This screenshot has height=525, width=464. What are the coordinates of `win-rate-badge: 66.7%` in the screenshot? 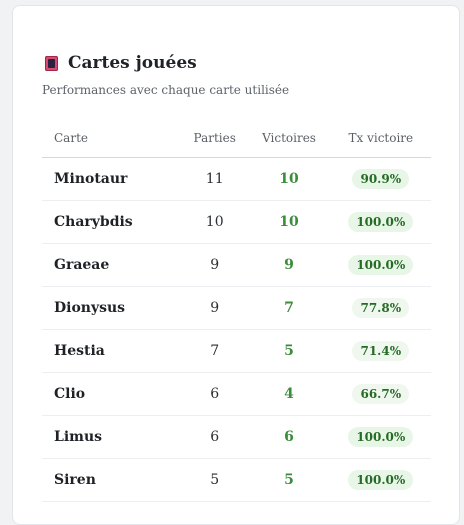 It's located at (381, 394).